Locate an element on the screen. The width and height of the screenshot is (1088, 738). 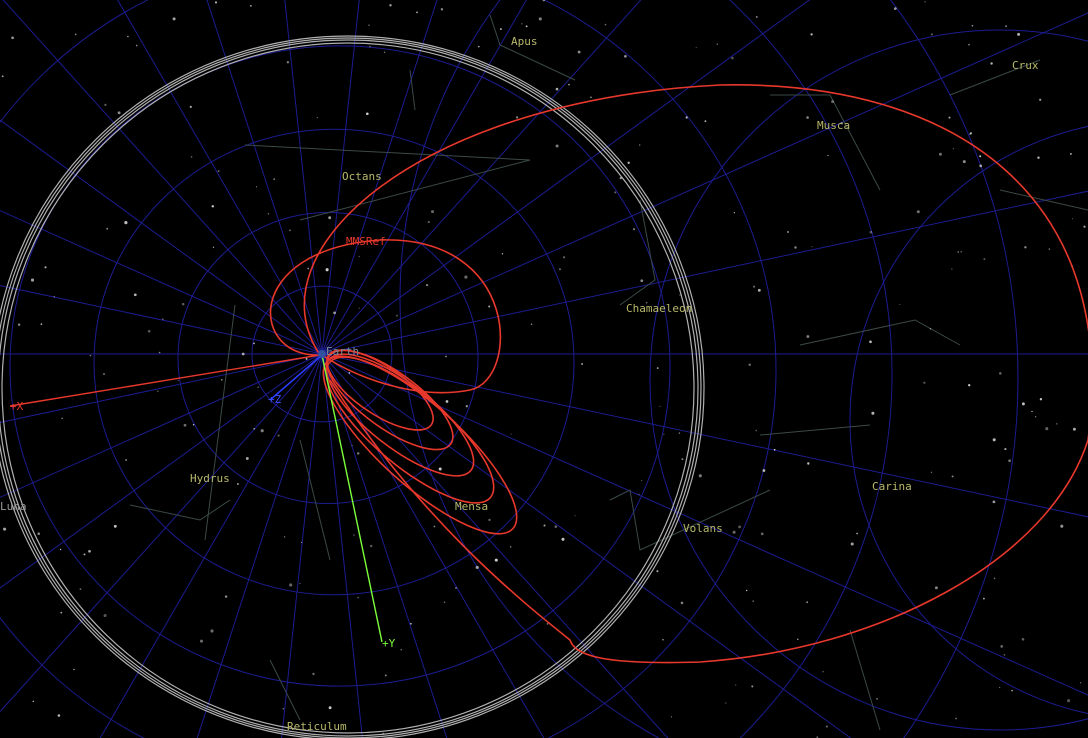
constellation-label: Carina is located at coordinates (892, 486).